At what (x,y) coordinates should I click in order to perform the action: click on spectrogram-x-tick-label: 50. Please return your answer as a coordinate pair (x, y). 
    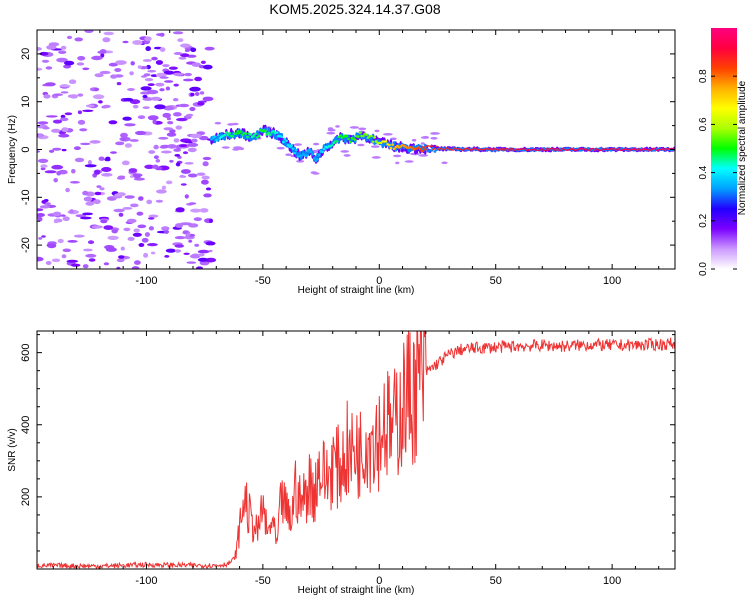
    Looking at the image, I should click on (496, 281).